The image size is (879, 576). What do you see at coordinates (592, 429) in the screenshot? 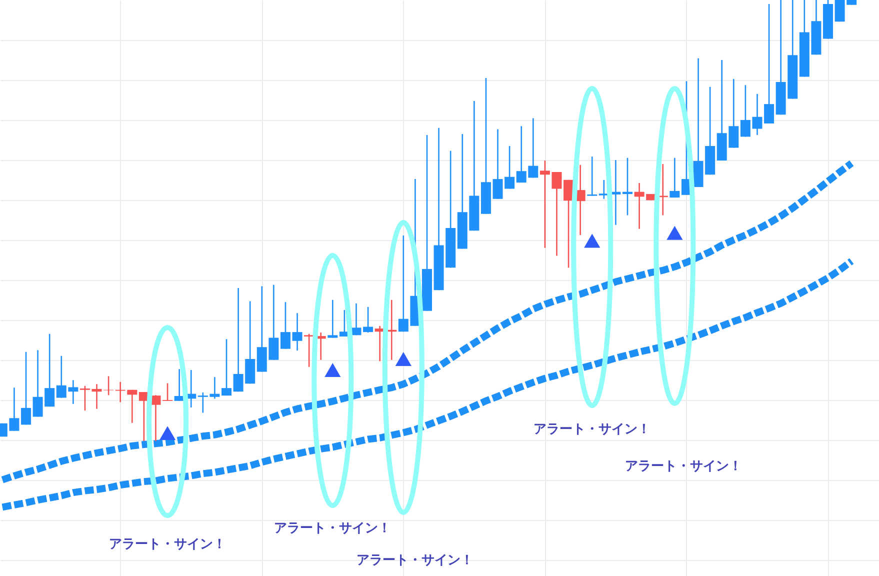
I see `annotation: アラート・サイン！` at bounding box center [592, 429].